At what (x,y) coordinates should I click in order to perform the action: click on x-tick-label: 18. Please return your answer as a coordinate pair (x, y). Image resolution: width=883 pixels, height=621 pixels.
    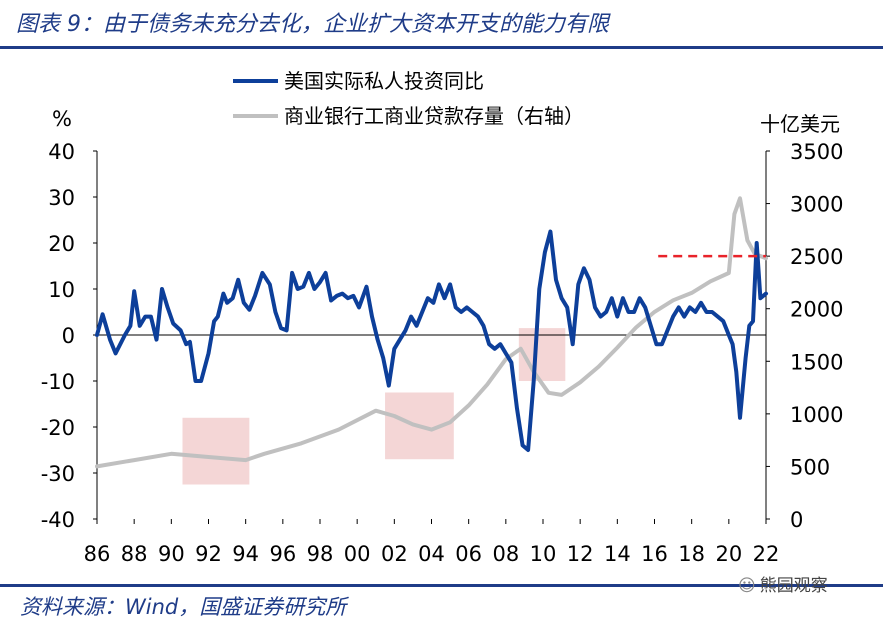
    Looking at the image, I should click on (691, 554).